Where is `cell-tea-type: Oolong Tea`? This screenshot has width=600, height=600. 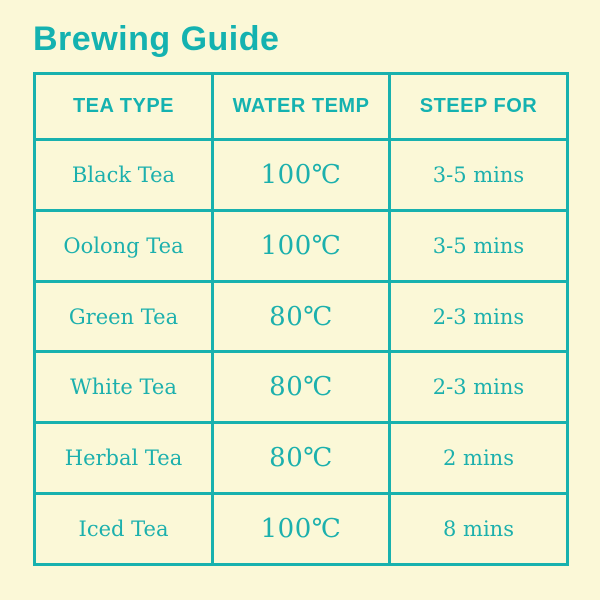
cell-tea-type: Oolong Tea is located at coordinates (123, 245).